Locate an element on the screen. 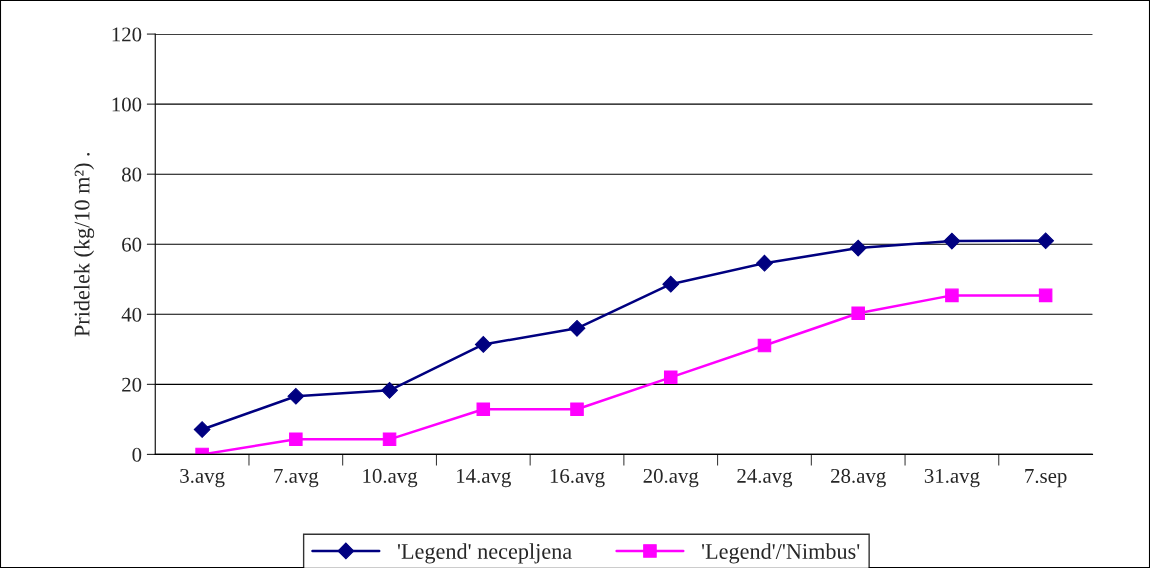 The image size is (1150, 568). x-tick-label: 3.avg is located at coordinates (202, 478).